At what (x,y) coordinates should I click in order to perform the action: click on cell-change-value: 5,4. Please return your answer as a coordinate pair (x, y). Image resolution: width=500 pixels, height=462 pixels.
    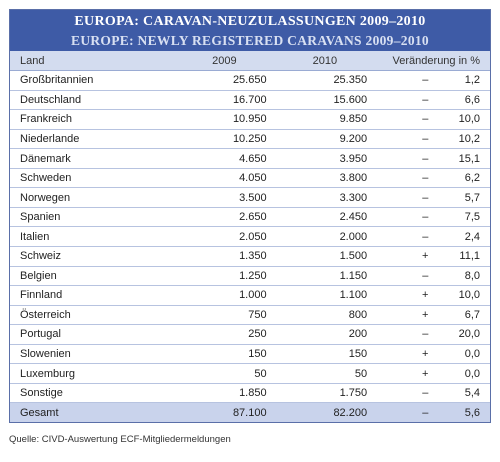
    Looking at the image, I should click on (459, 393).